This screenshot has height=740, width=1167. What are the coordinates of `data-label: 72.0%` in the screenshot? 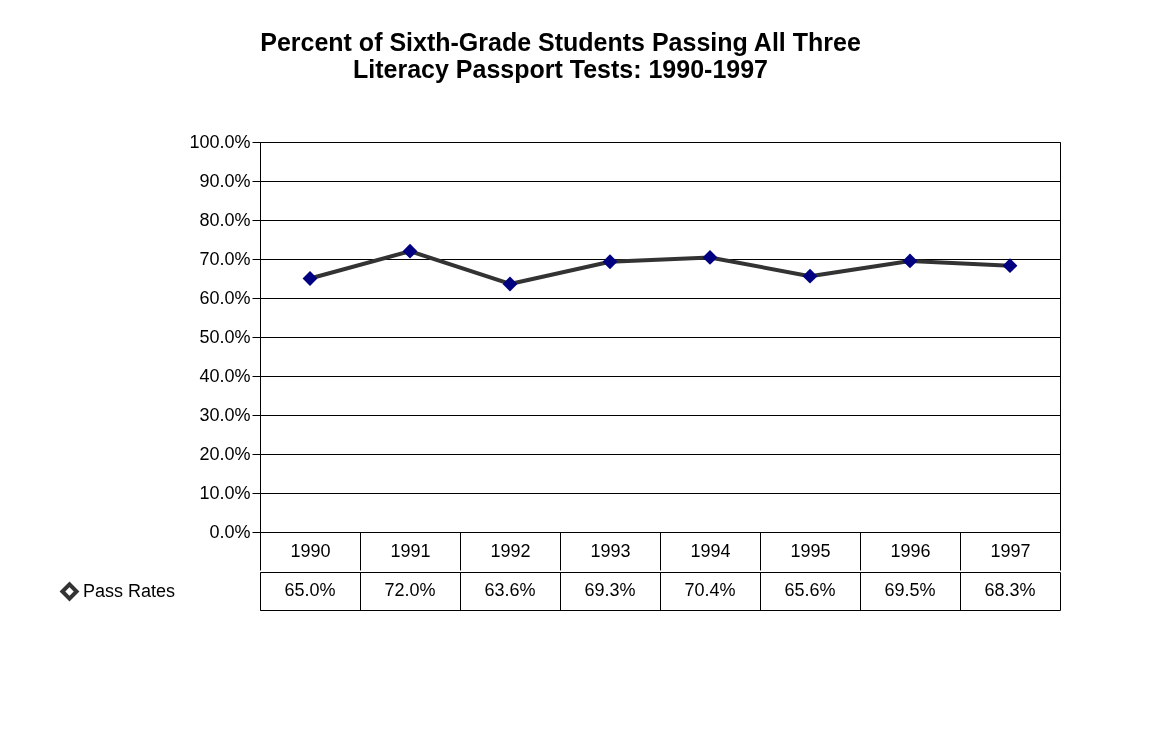 It's located at (410, 590).